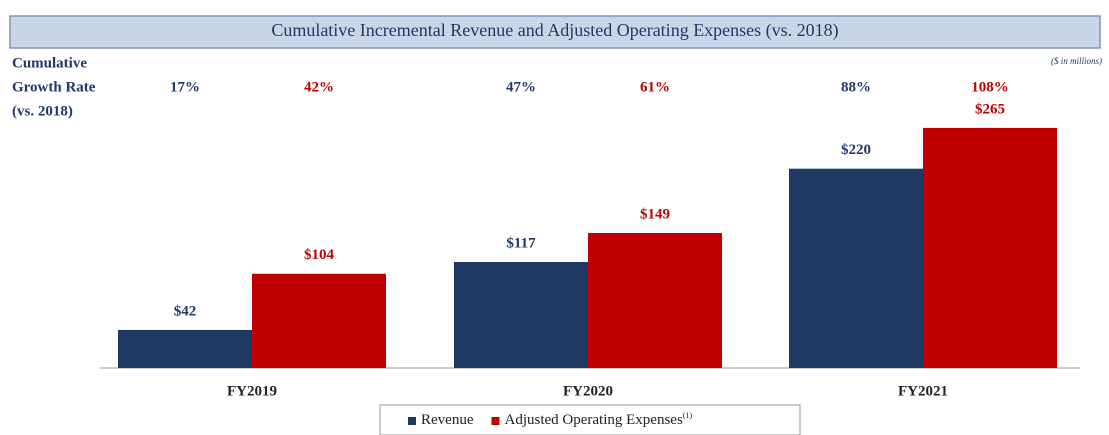 This screenshot has height=435, width=1109. Describe the element at coordinates (593, 420) in the screenshot. I see `legend-name: Adjusted Operating Expenses` at that location.